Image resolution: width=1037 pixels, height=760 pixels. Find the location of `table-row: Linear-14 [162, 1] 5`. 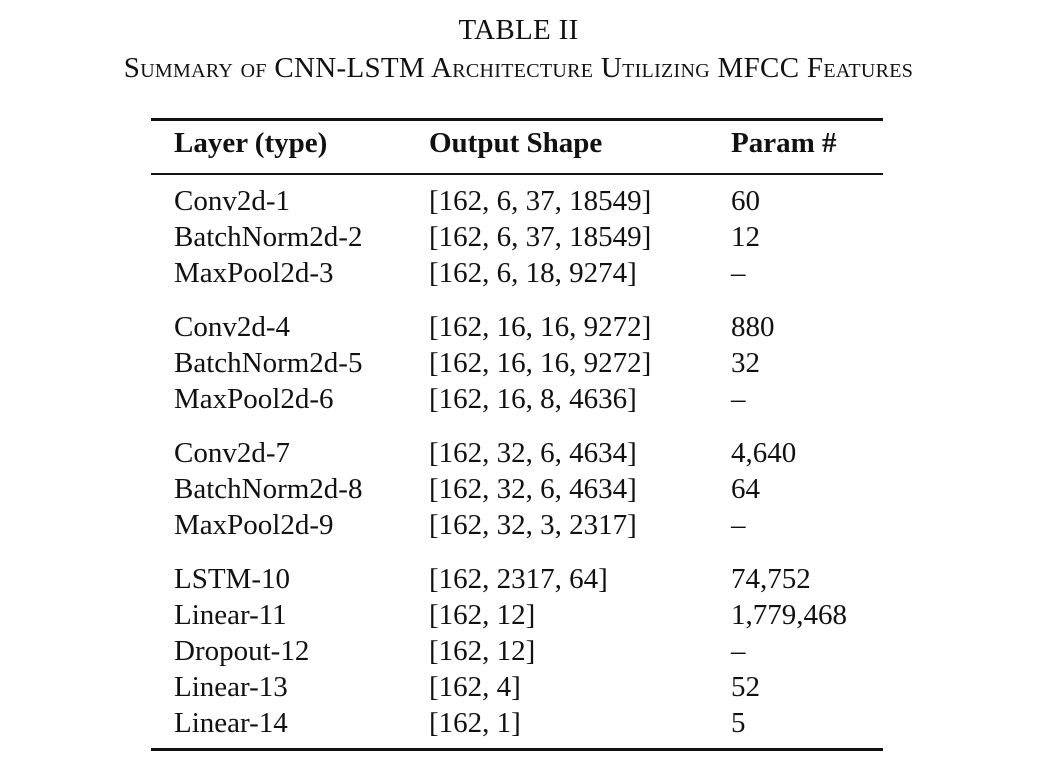

table-row: Linear-14 [162, 1] 5 is located at coordinates (518, 723).